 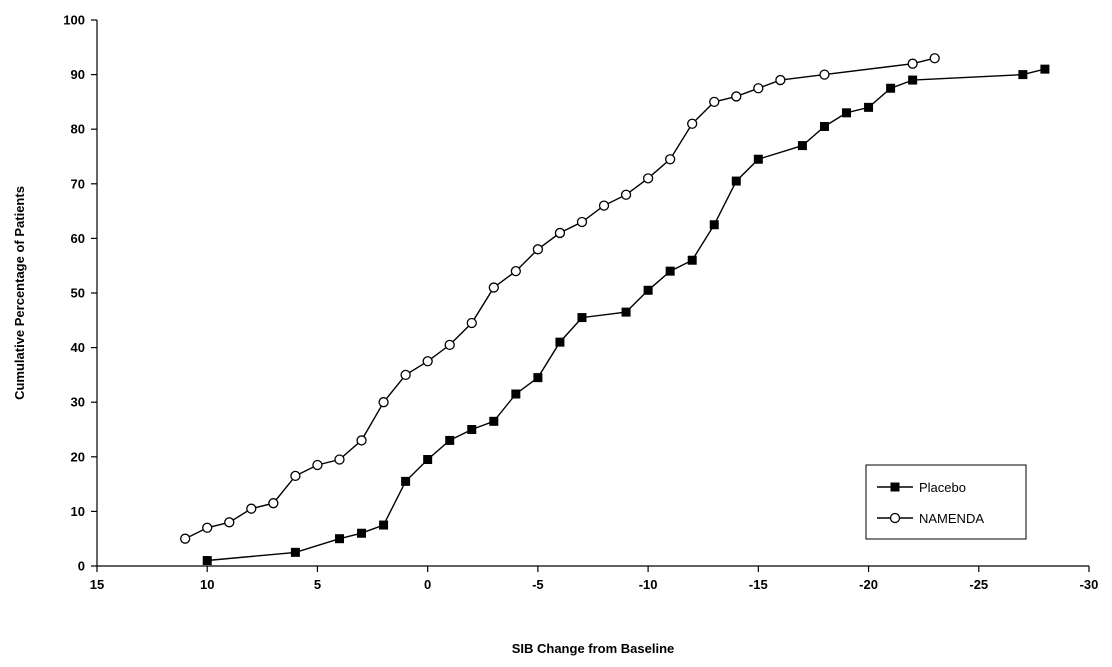 I want to click on legend-label: NAMENDA, so click(x=951, y=518).